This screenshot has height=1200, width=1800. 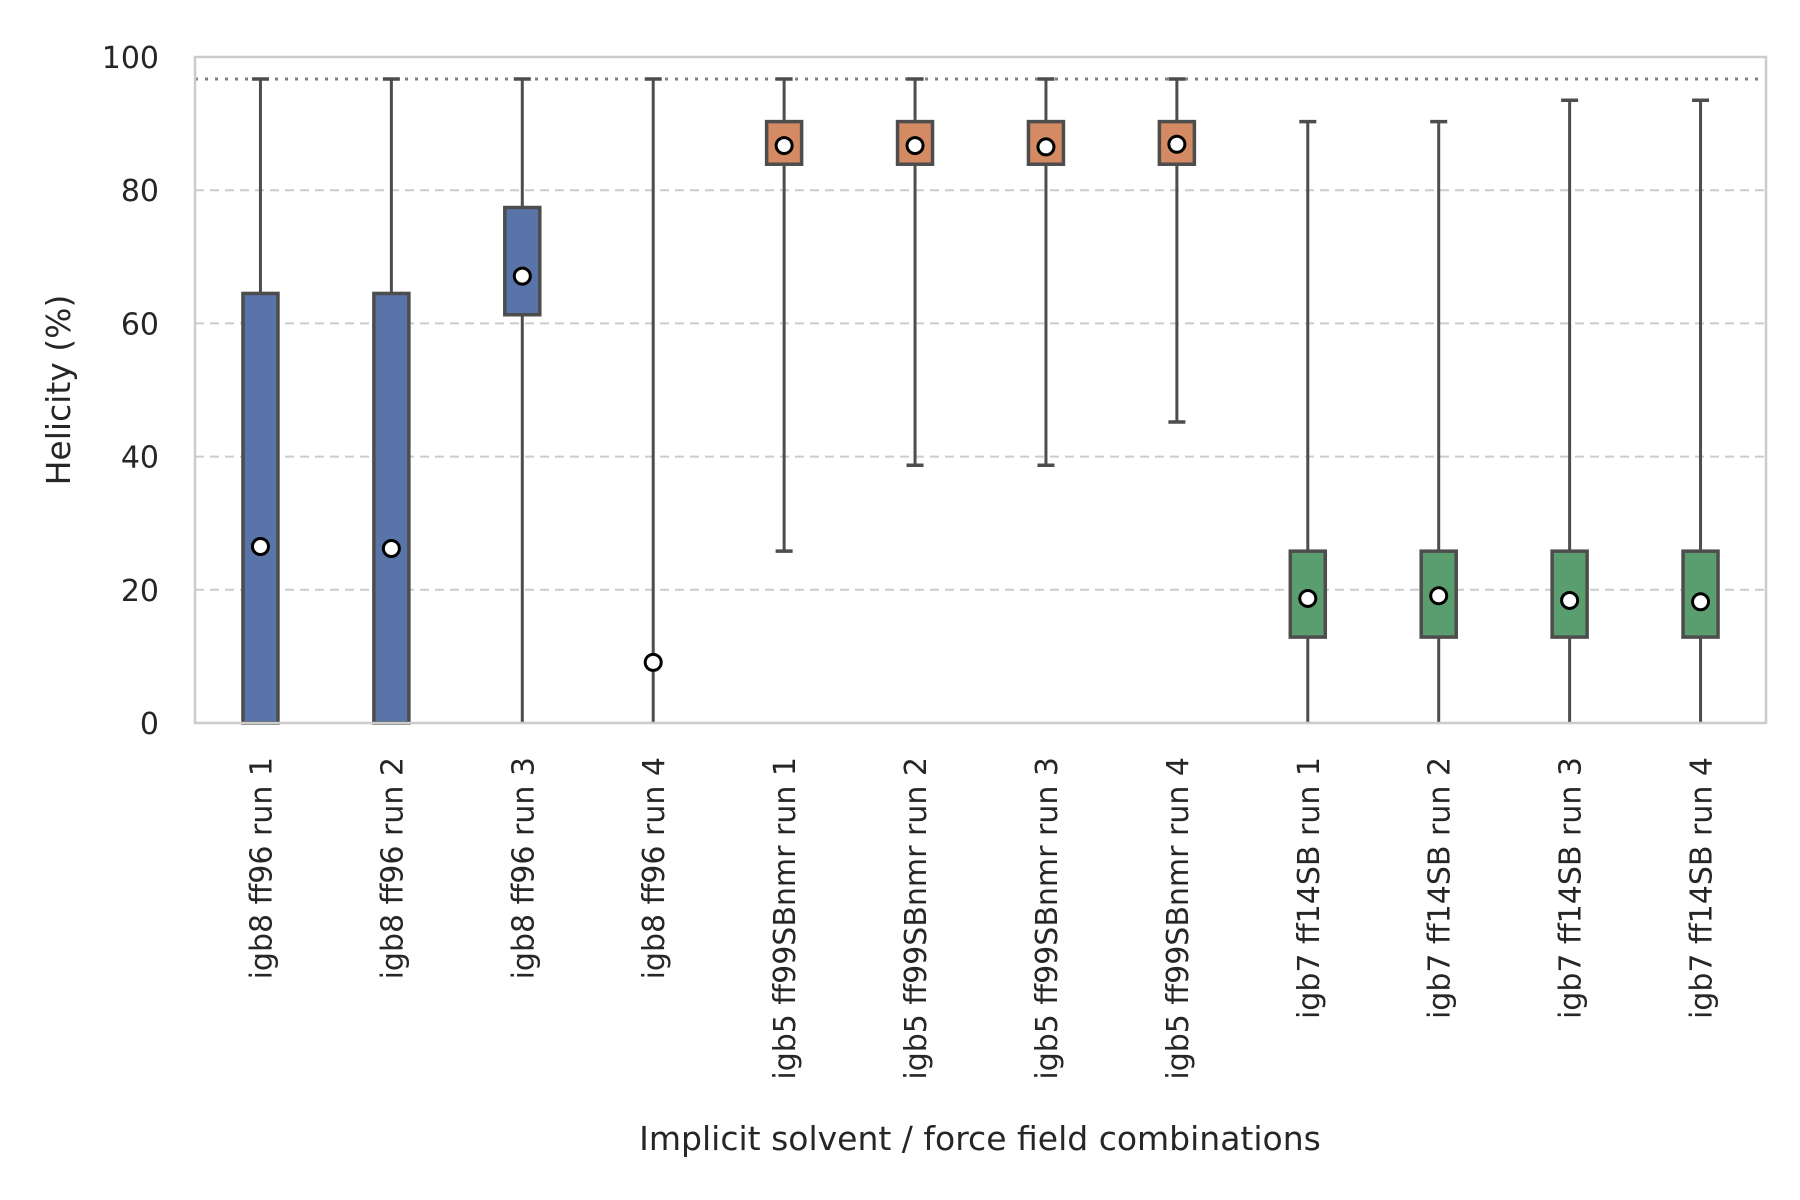 I want to click on x-tick-label: igb7 ff14SB run 2, so click(x=1440, y=888).